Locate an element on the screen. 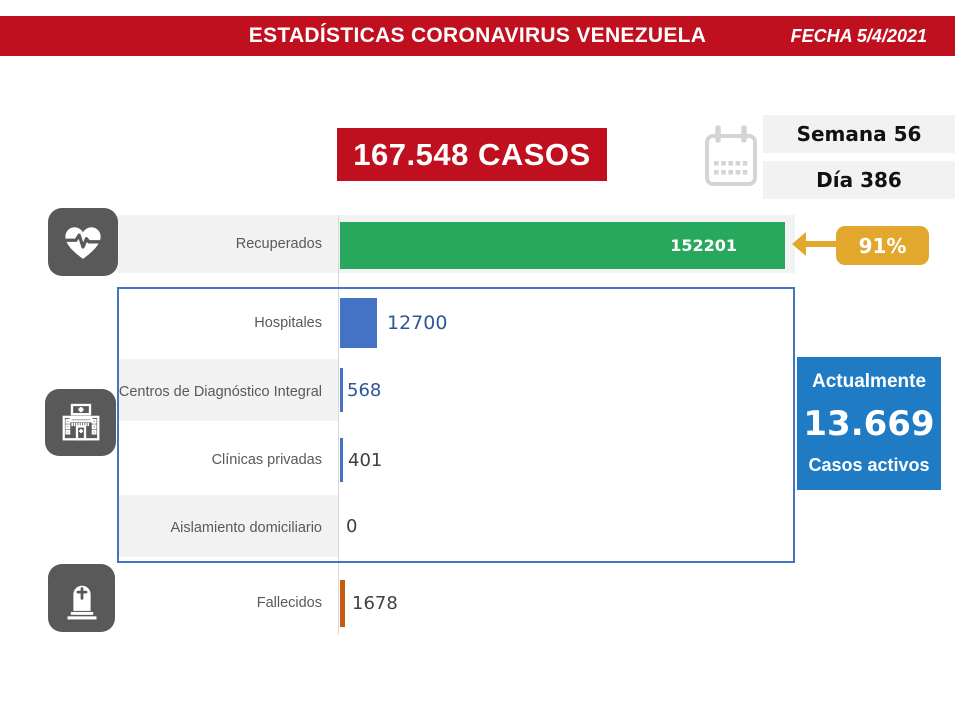  row-band-aislamiento is located at coordinates (227, 526).